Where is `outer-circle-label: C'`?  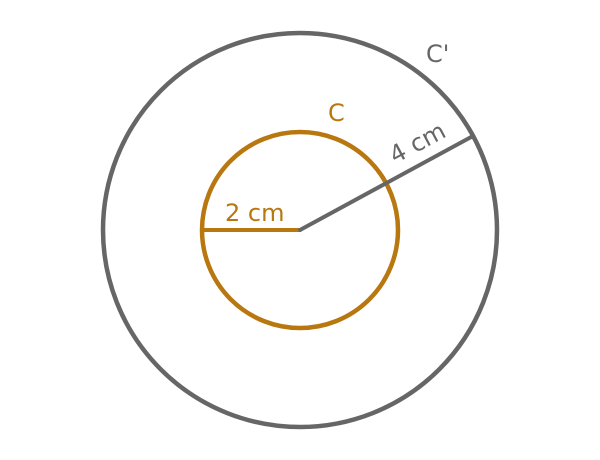
outer-circle-label: C' is located at coordinates (437, 54).